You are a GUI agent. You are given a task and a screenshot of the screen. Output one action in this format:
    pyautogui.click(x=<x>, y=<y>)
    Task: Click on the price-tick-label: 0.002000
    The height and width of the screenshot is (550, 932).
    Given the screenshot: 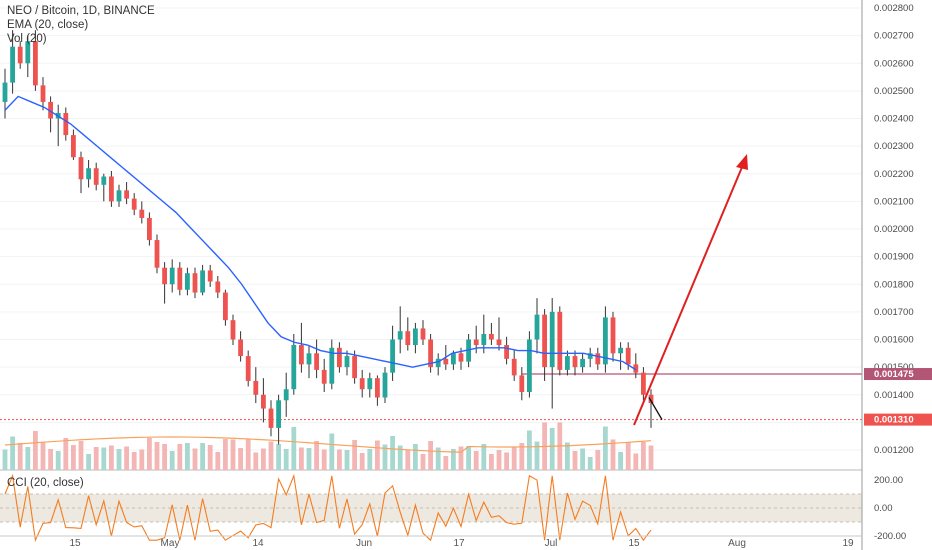 What is the action you would take?
    pyautogui.click(x=894, y=229)
    